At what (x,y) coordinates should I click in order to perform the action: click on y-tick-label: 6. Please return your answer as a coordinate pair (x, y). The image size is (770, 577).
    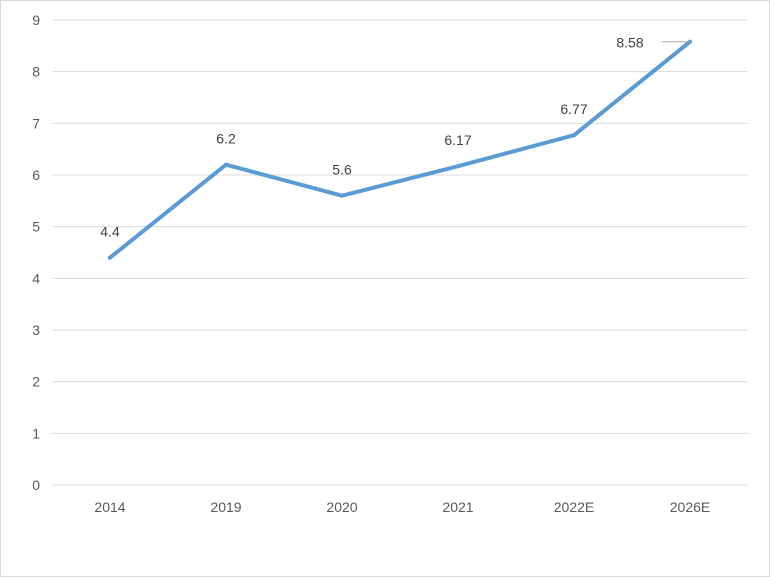
    Looking at the image, I should click on (36, 175).